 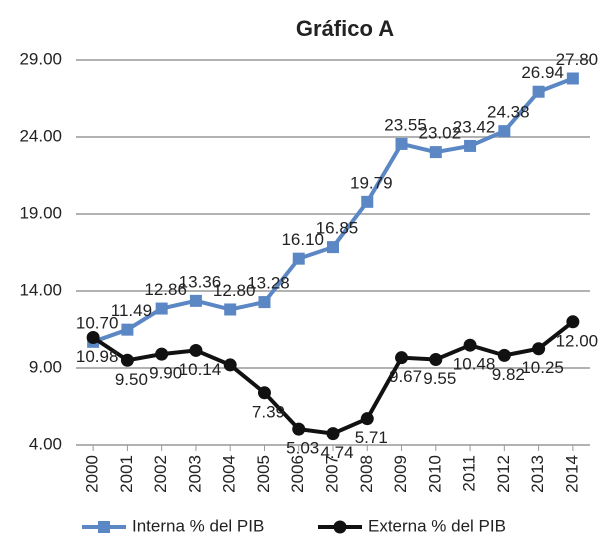 What do you see at coordinates (229, 474) in the screenshot?
I see `x-tick-label: 2004` at bounding box center [229, 474].